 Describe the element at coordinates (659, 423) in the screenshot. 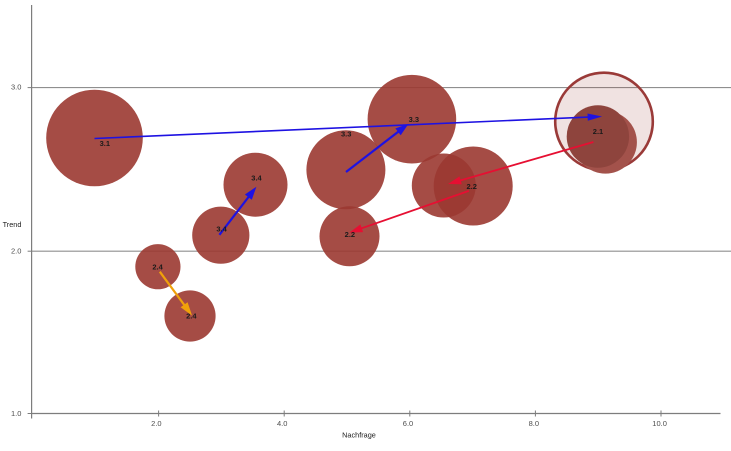

I see `svg-text: 10.0` at that location.